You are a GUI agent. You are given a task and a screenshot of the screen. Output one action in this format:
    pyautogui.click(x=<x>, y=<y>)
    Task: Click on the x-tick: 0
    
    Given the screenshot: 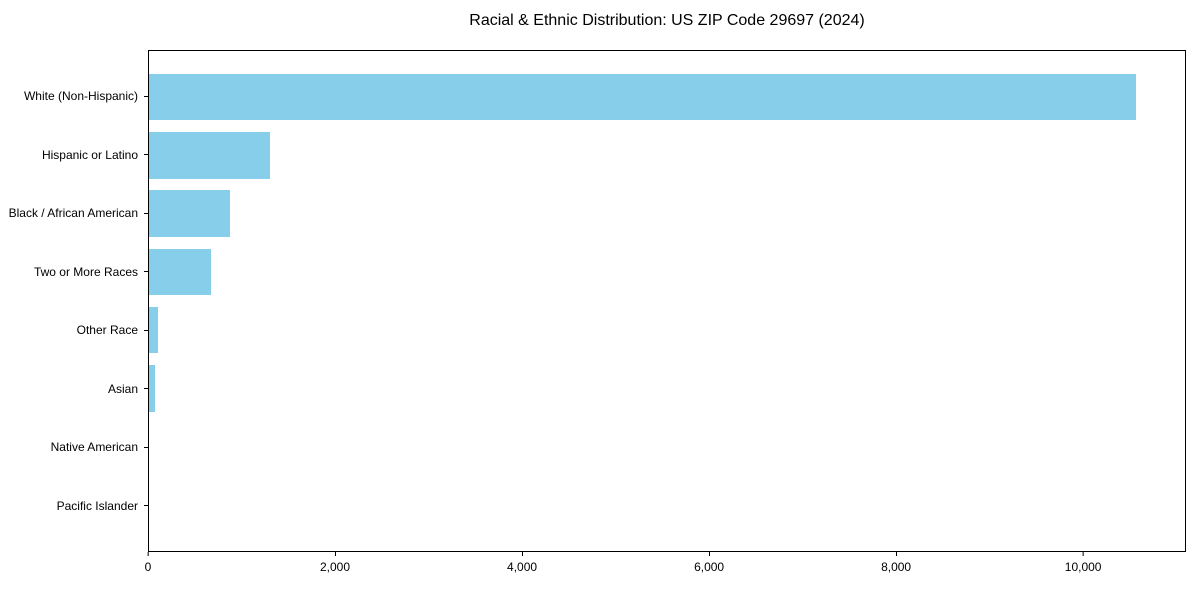 What is the action you would take?
    pyautogui.click(x=148, y=563)
    